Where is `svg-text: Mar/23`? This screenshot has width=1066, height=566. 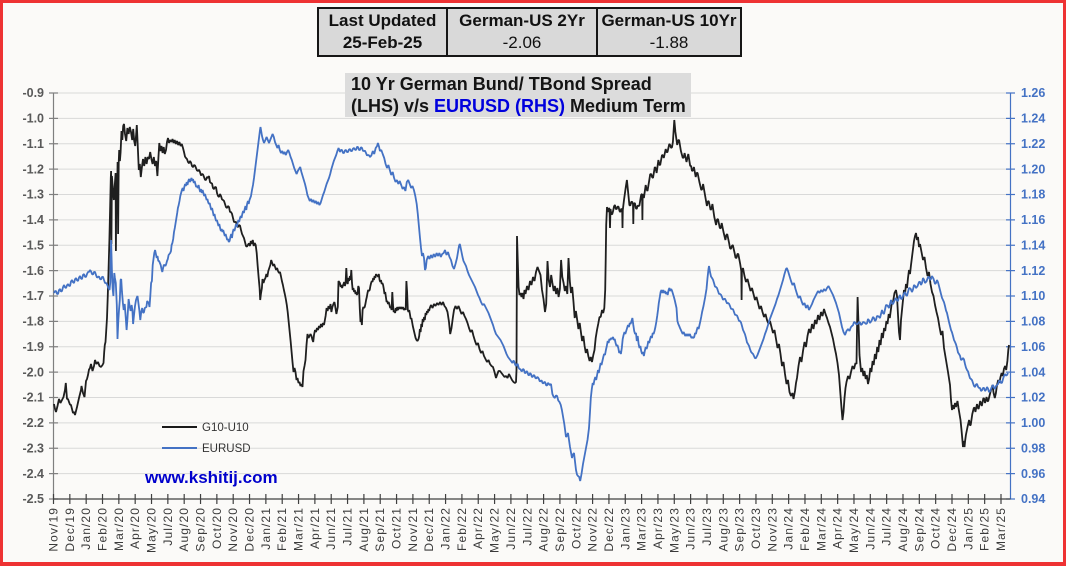
svg-text: Mar/23 is located at coordinates (642, 529).